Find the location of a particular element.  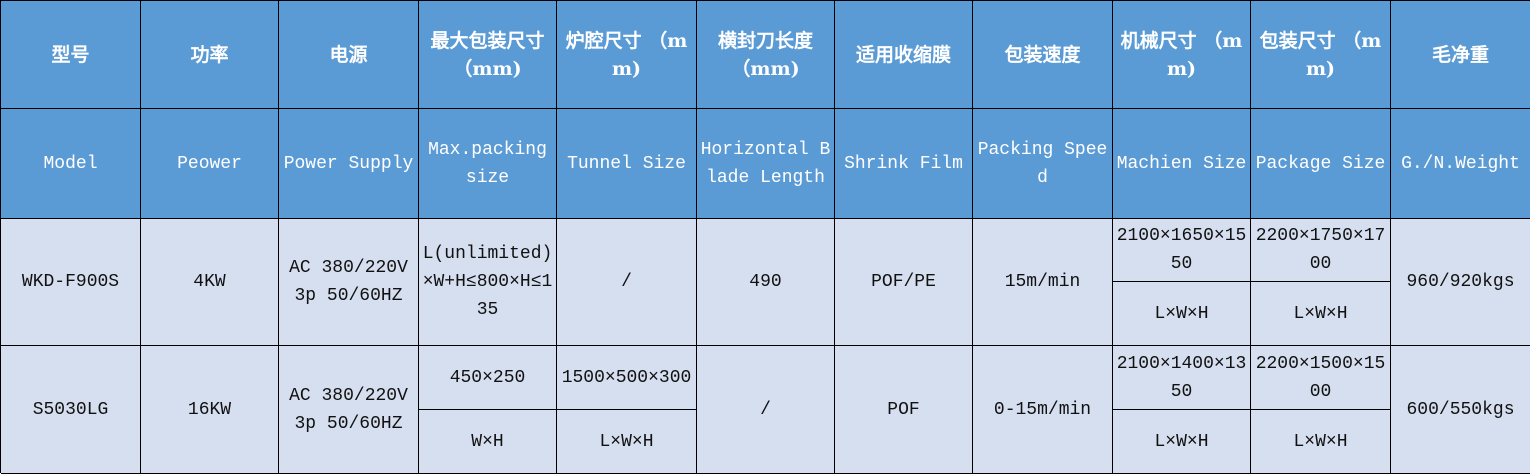

cell-weight: 600/550kgs is located at coordinates (1460, 410).